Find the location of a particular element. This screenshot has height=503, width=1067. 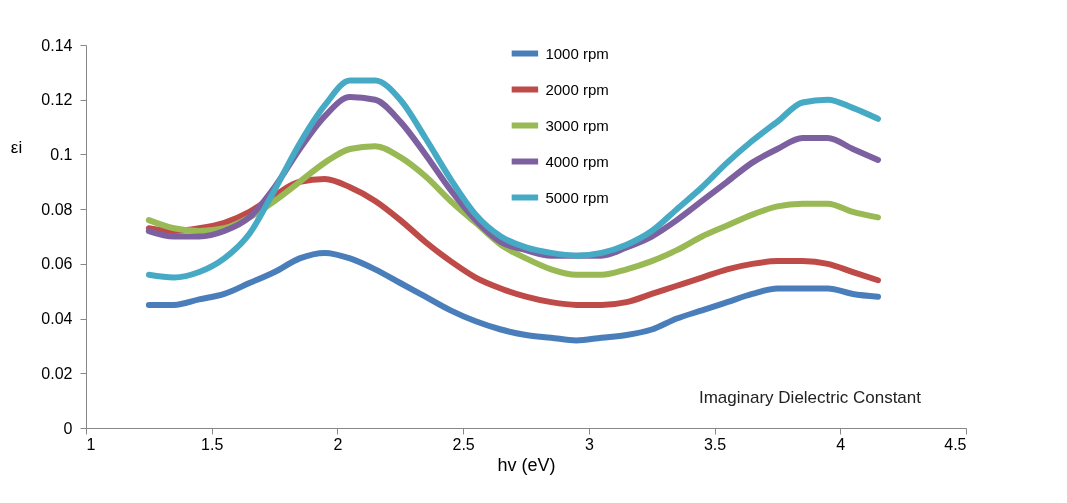

y-tick-label: 0.08 is located at coordinates (57, 209).